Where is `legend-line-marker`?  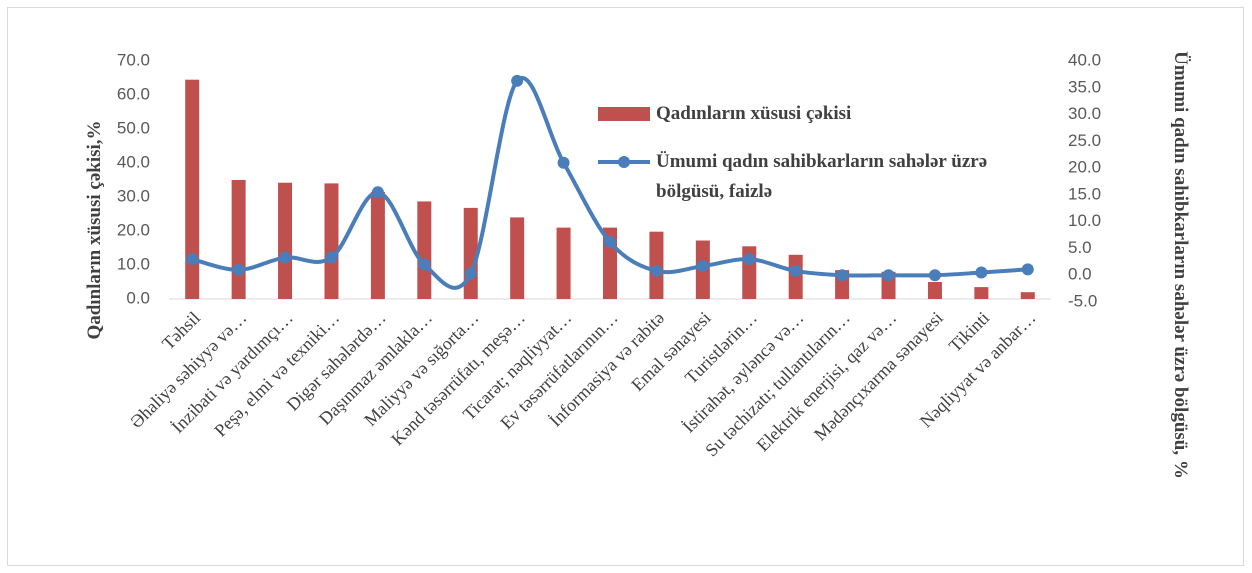
legend-line-marker is located at coordinates (624, 162).